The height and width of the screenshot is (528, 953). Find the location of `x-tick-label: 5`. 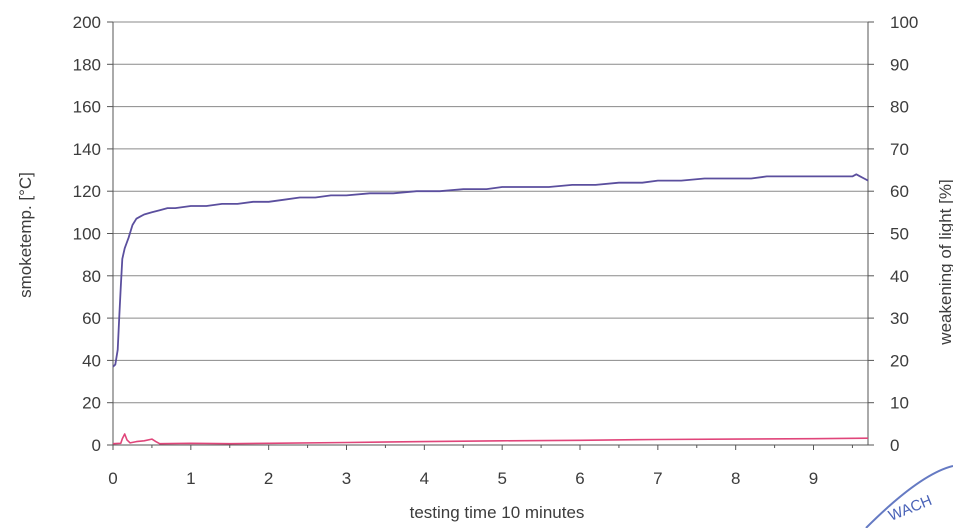

x-tick-label: 5 is located at coordinates (501, 478).